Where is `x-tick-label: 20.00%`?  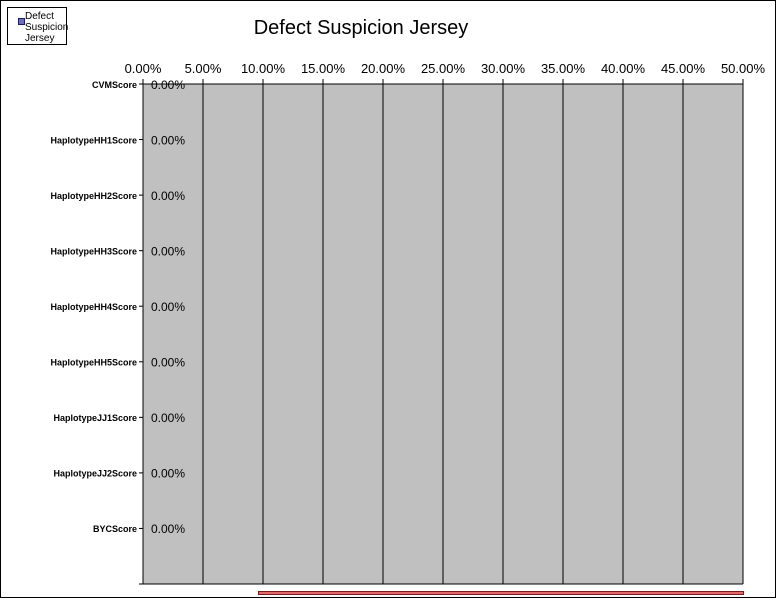
x-tick-label: 20.00% is located at coordinates (383, 68).